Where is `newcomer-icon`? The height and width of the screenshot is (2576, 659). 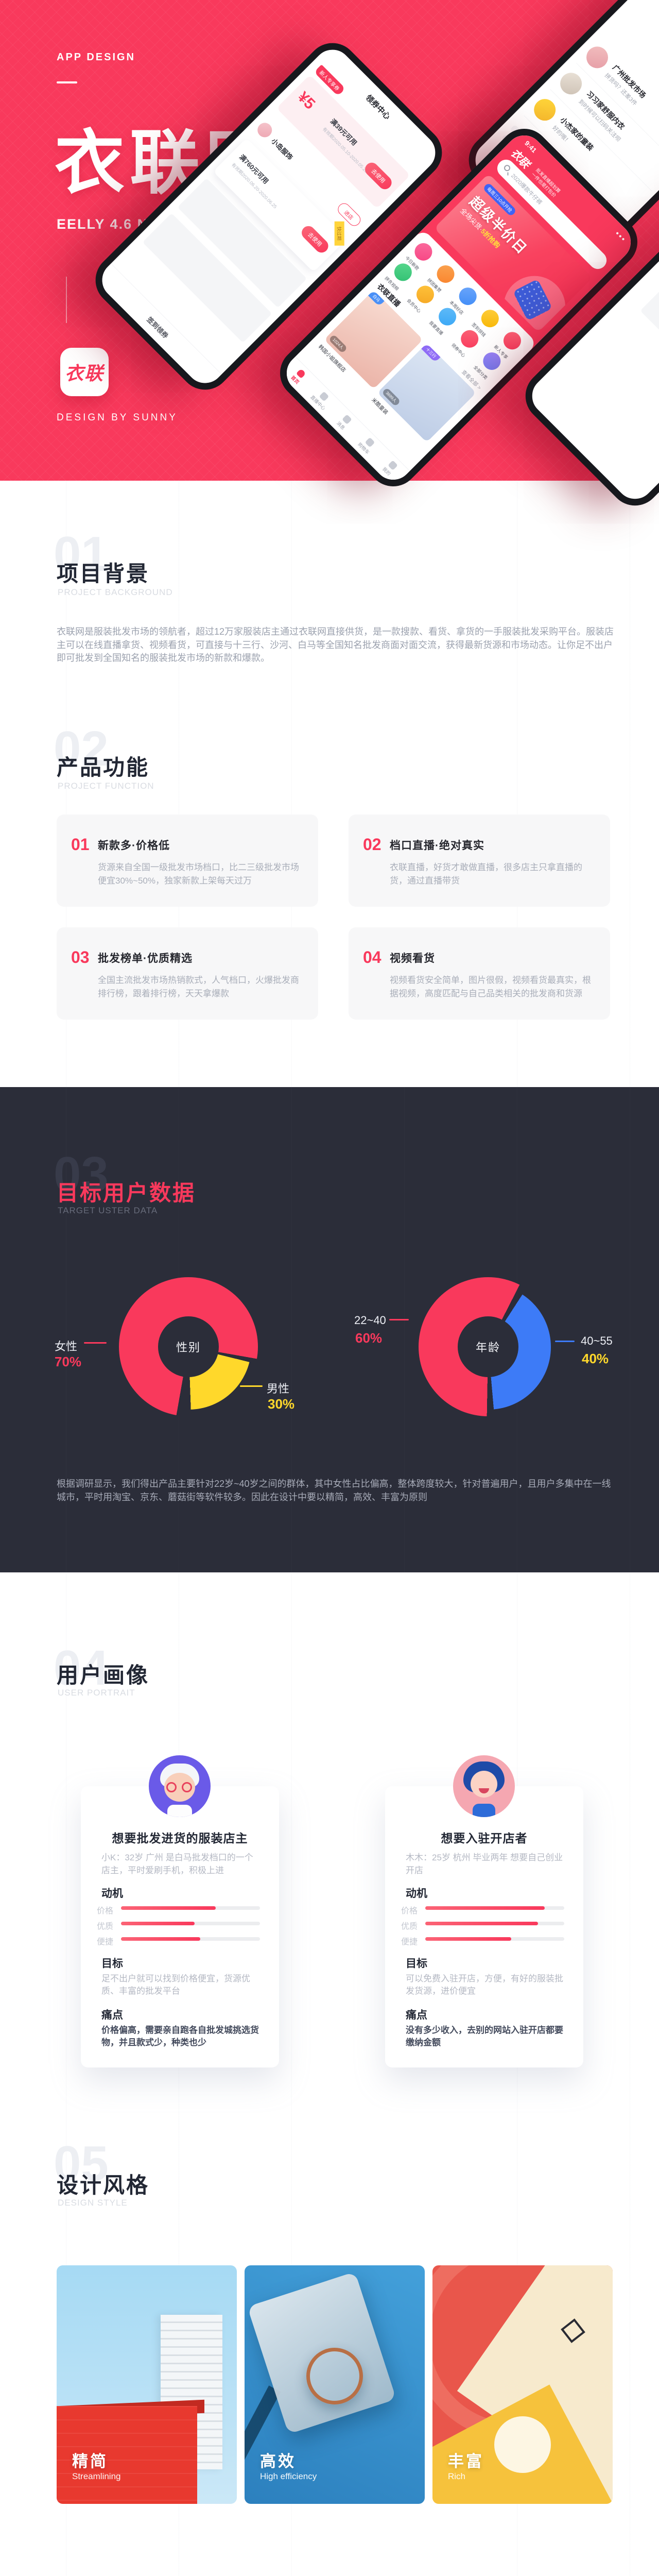
newcomer-icon is located at coordinates (512, 340).